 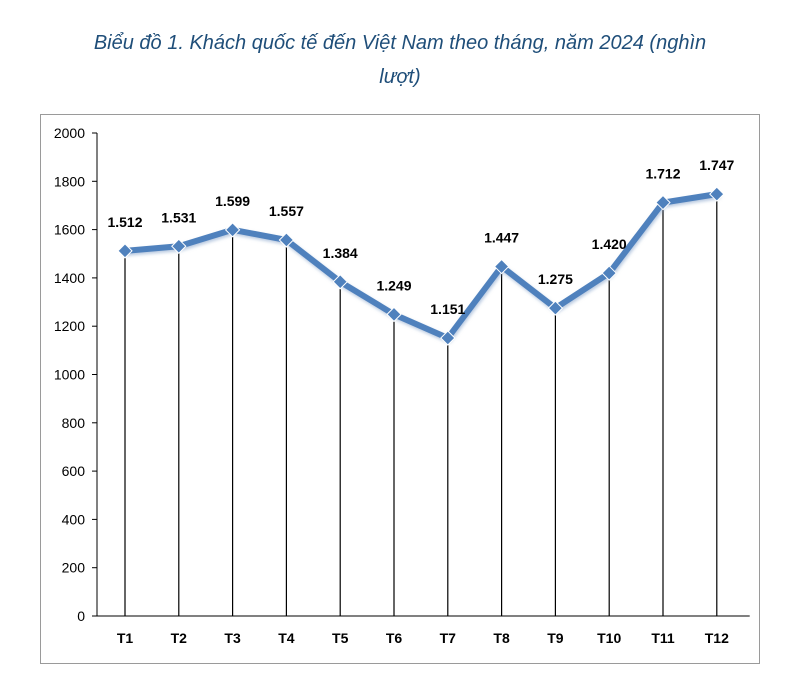 What do you see at coordinates (74, 519) in the screenshot?
I see `y-tick-label: 400` at bounding box center [74, 519].